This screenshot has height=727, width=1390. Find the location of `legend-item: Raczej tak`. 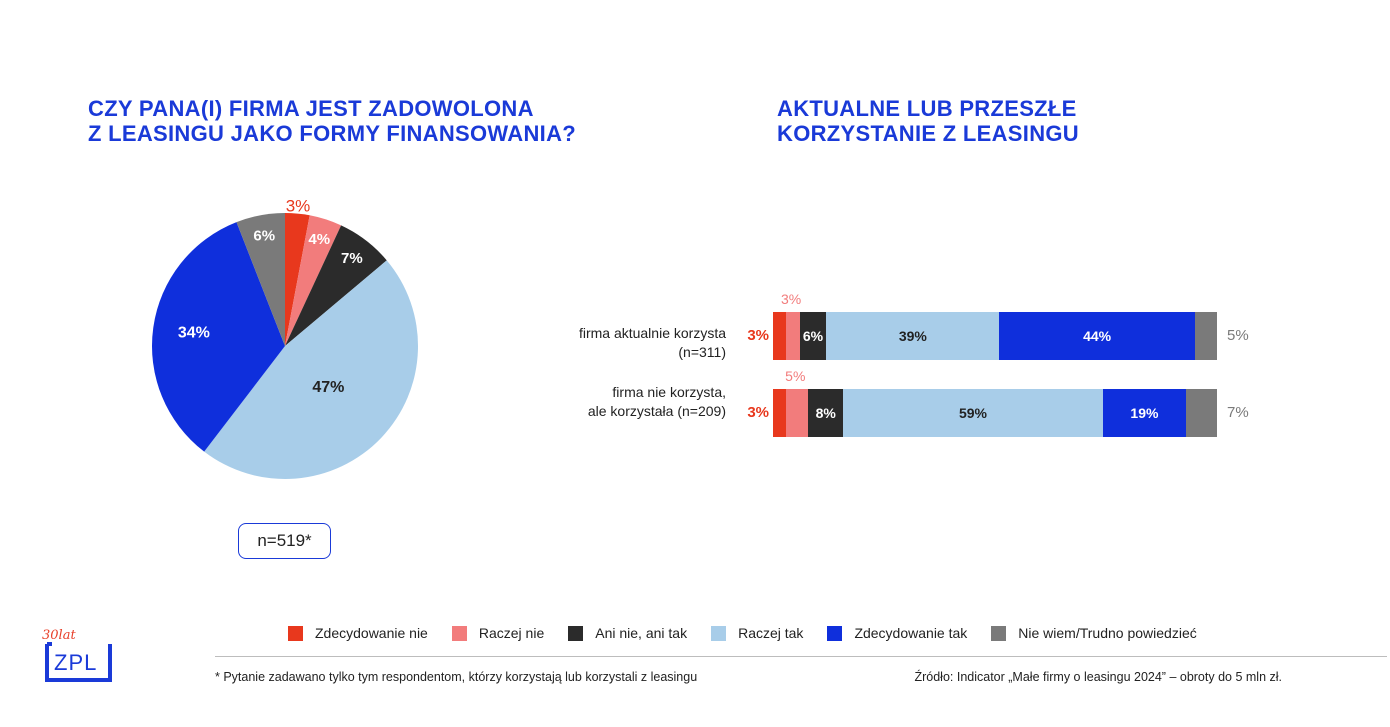

legend-item: Raczej tak is located at coordinates (757, 633).